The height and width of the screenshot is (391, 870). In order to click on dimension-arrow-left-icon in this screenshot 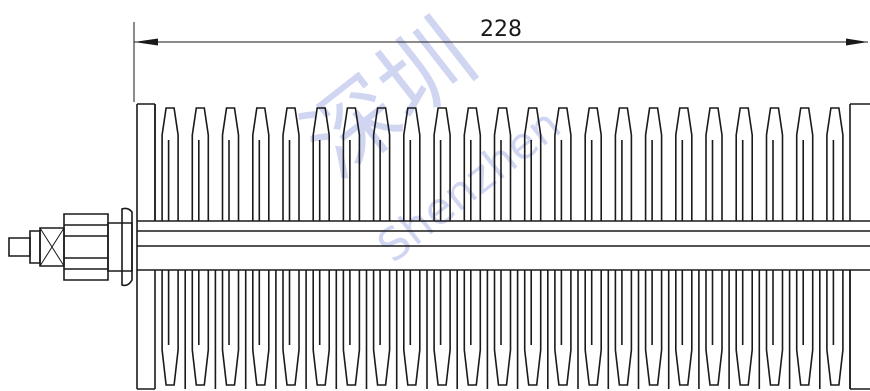, I will do `click(146, 42)`.